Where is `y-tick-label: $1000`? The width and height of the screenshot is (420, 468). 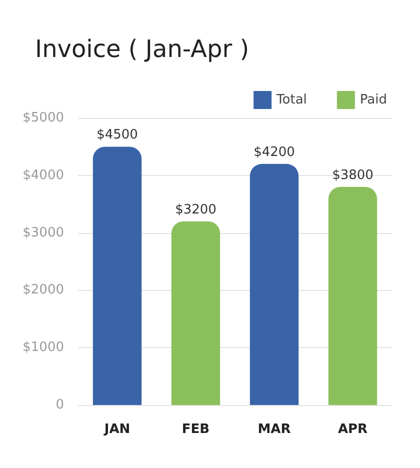 y-tick-label: $1000 is located at coordinates (43, 348).